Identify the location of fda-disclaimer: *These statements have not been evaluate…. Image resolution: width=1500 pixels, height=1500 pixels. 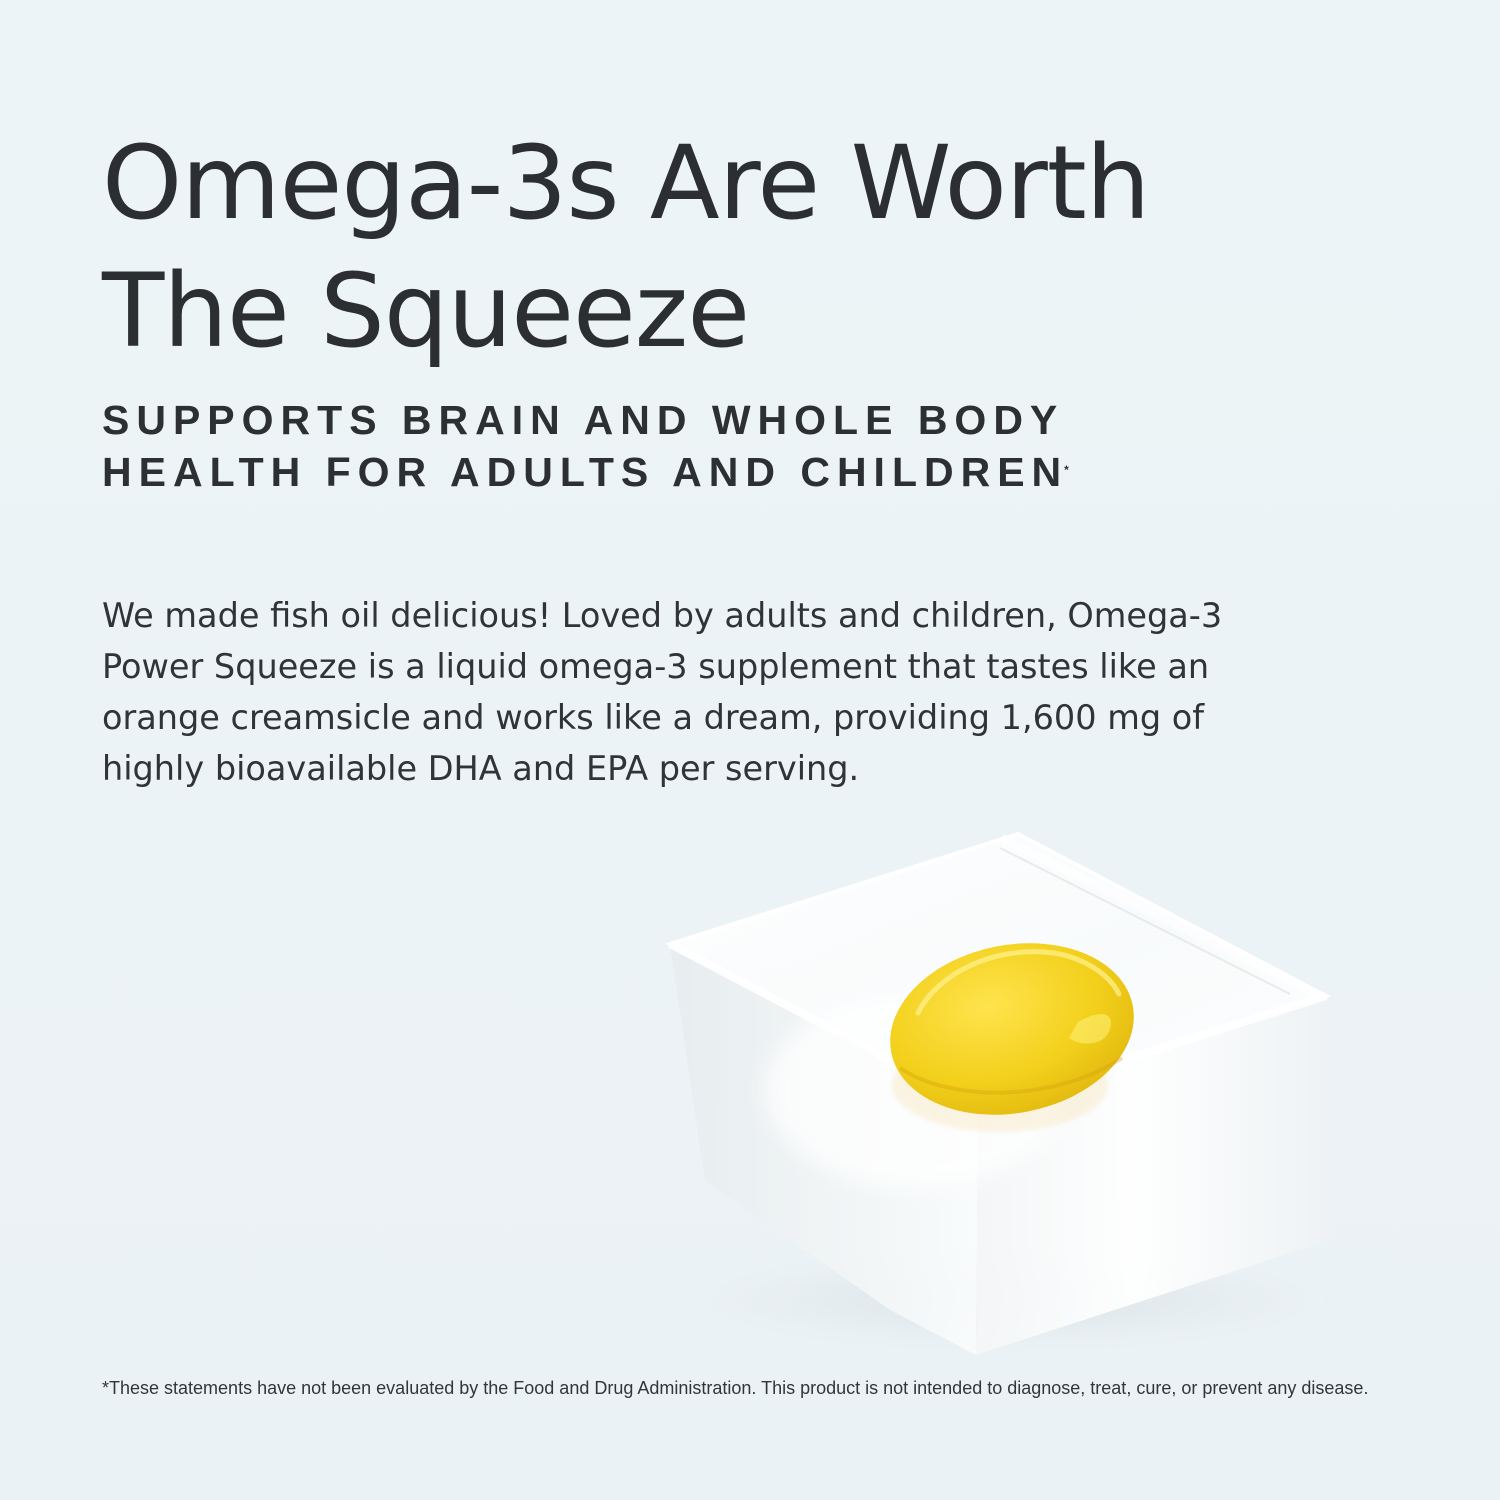
(735, 1388).